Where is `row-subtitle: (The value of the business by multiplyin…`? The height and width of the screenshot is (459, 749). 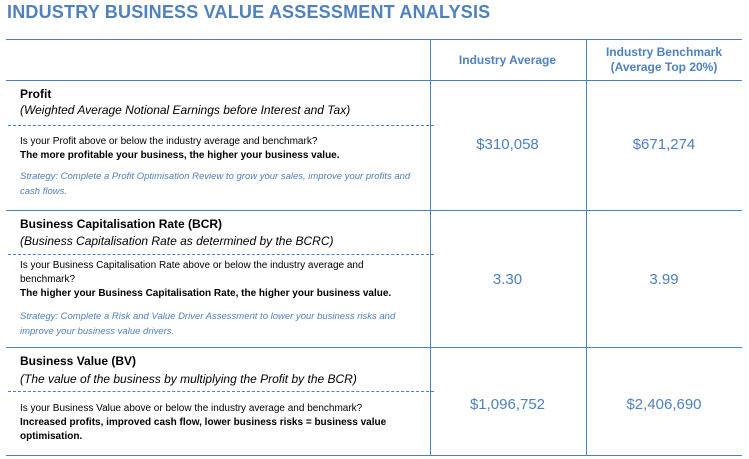
row-subtitle: (The value of the business by multiplyin… is located at coordinates (188, 379).